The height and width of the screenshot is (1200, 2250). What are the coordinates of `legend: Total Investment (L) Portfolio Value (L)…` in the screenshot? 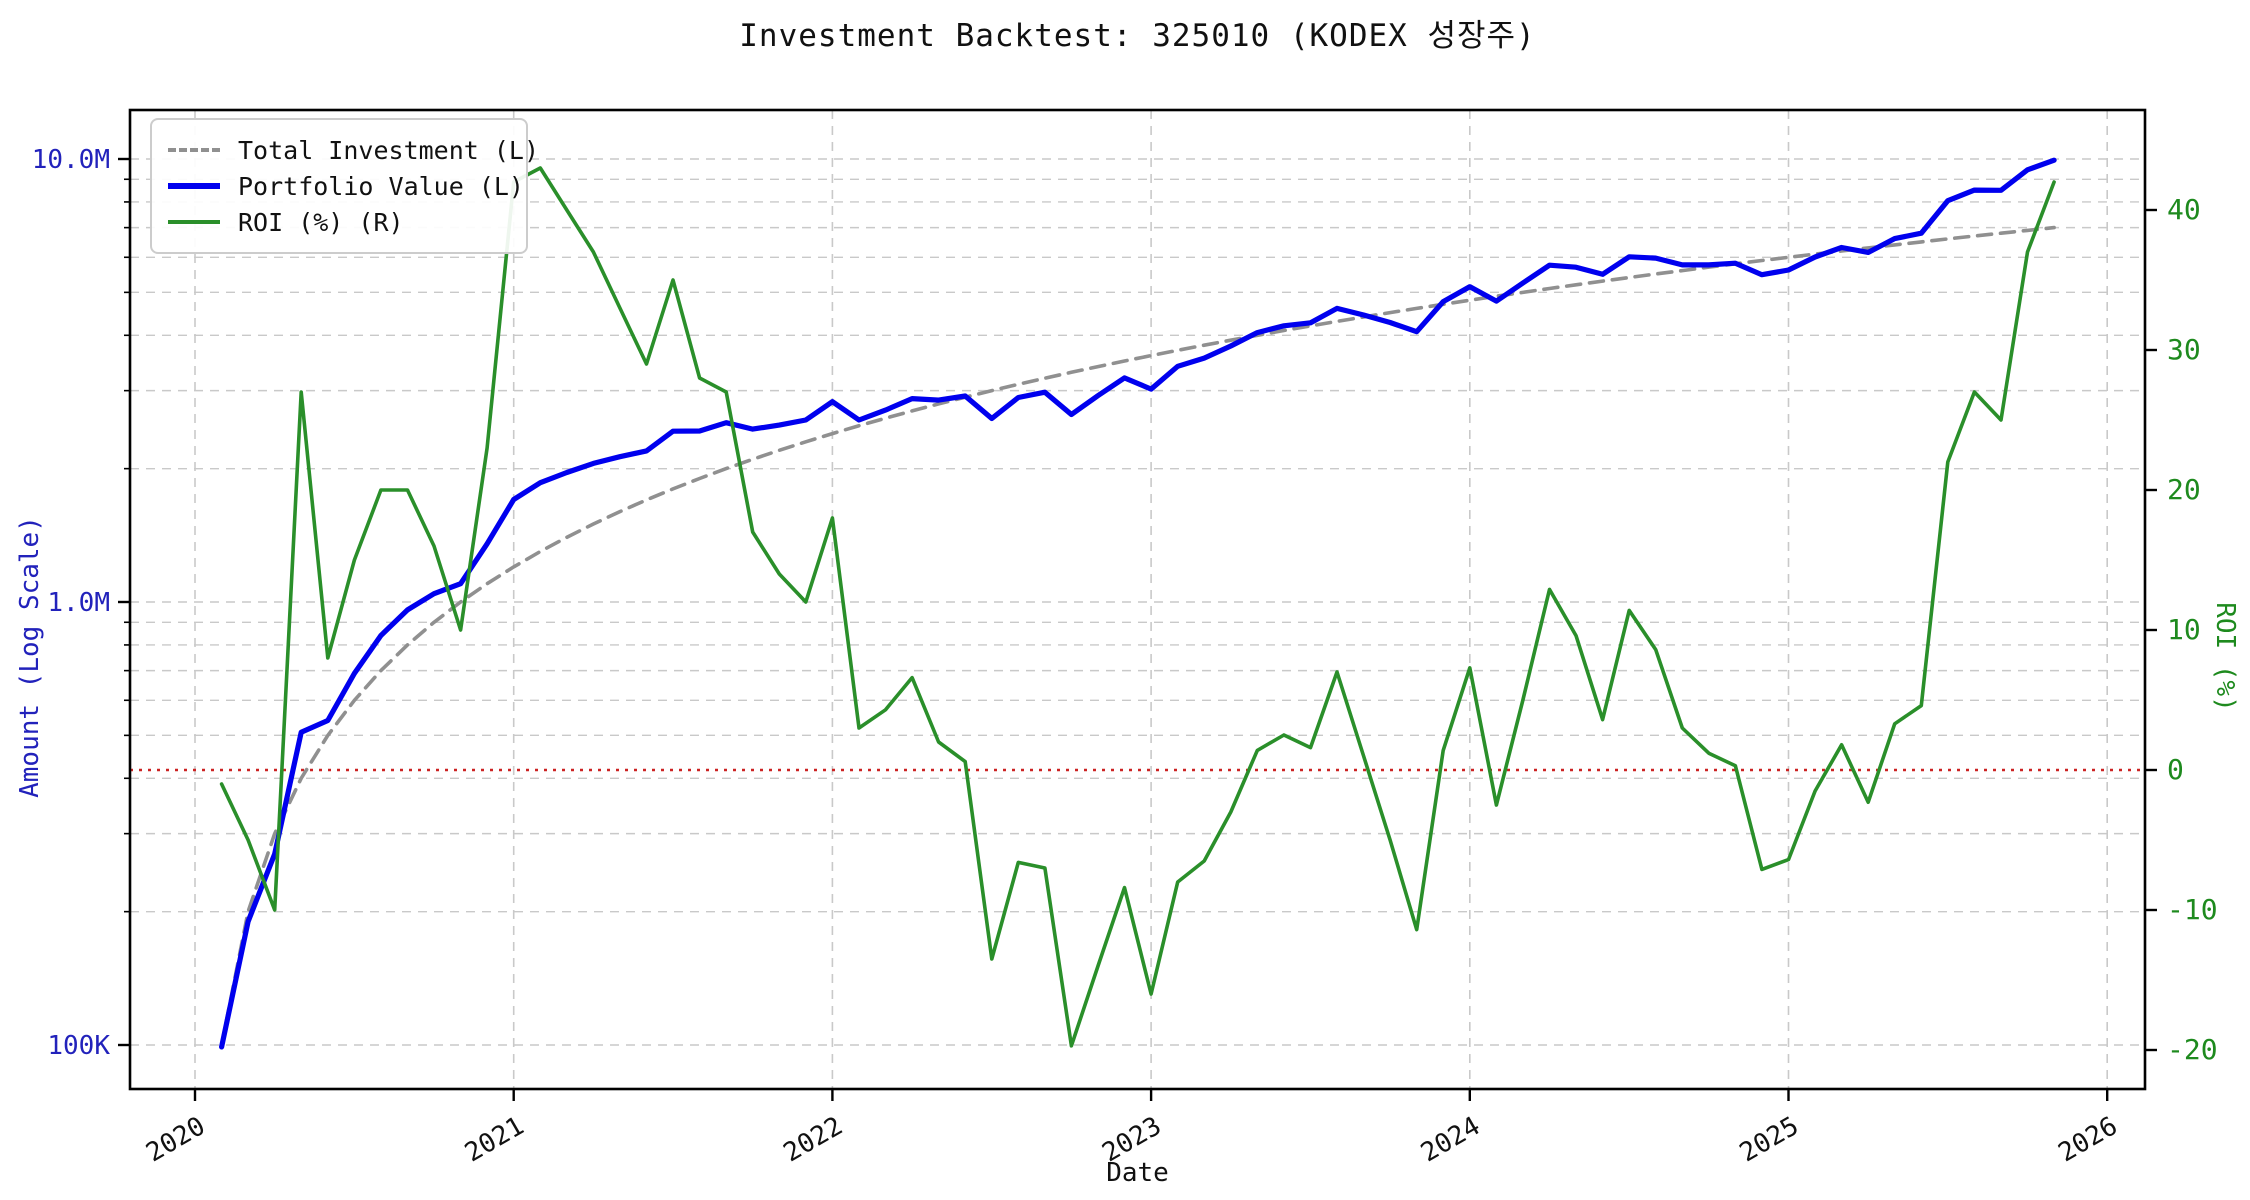 It's located at (344, 186).